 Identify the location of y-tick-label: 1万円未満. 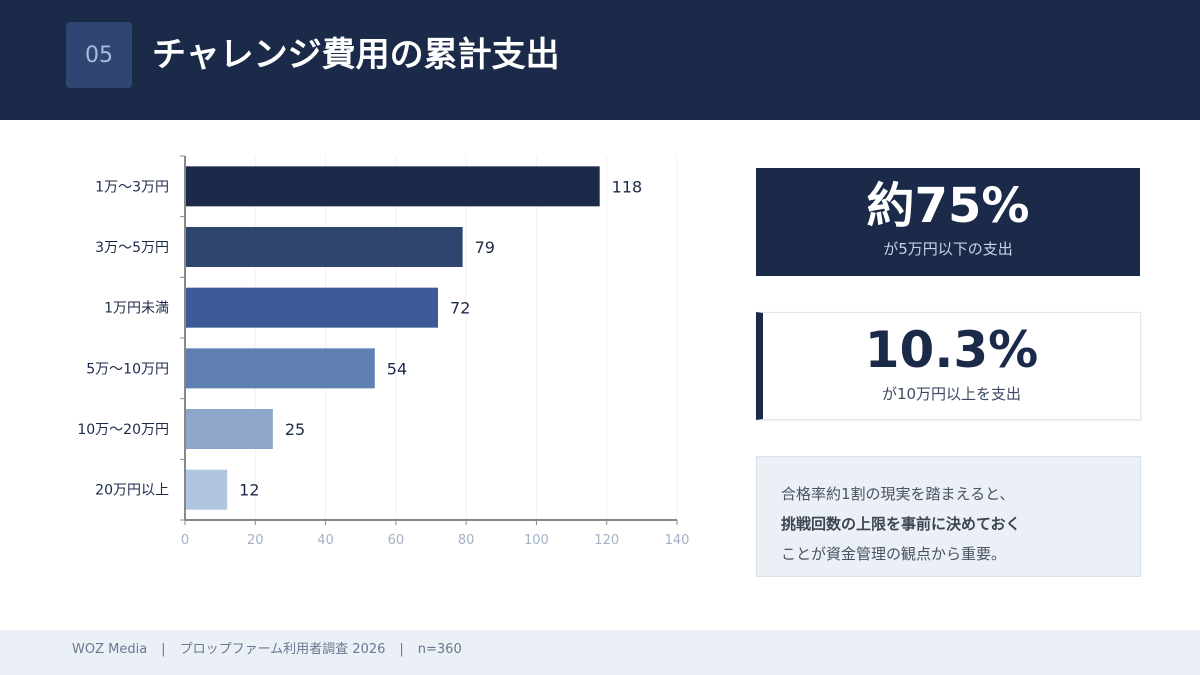
(136, 309).